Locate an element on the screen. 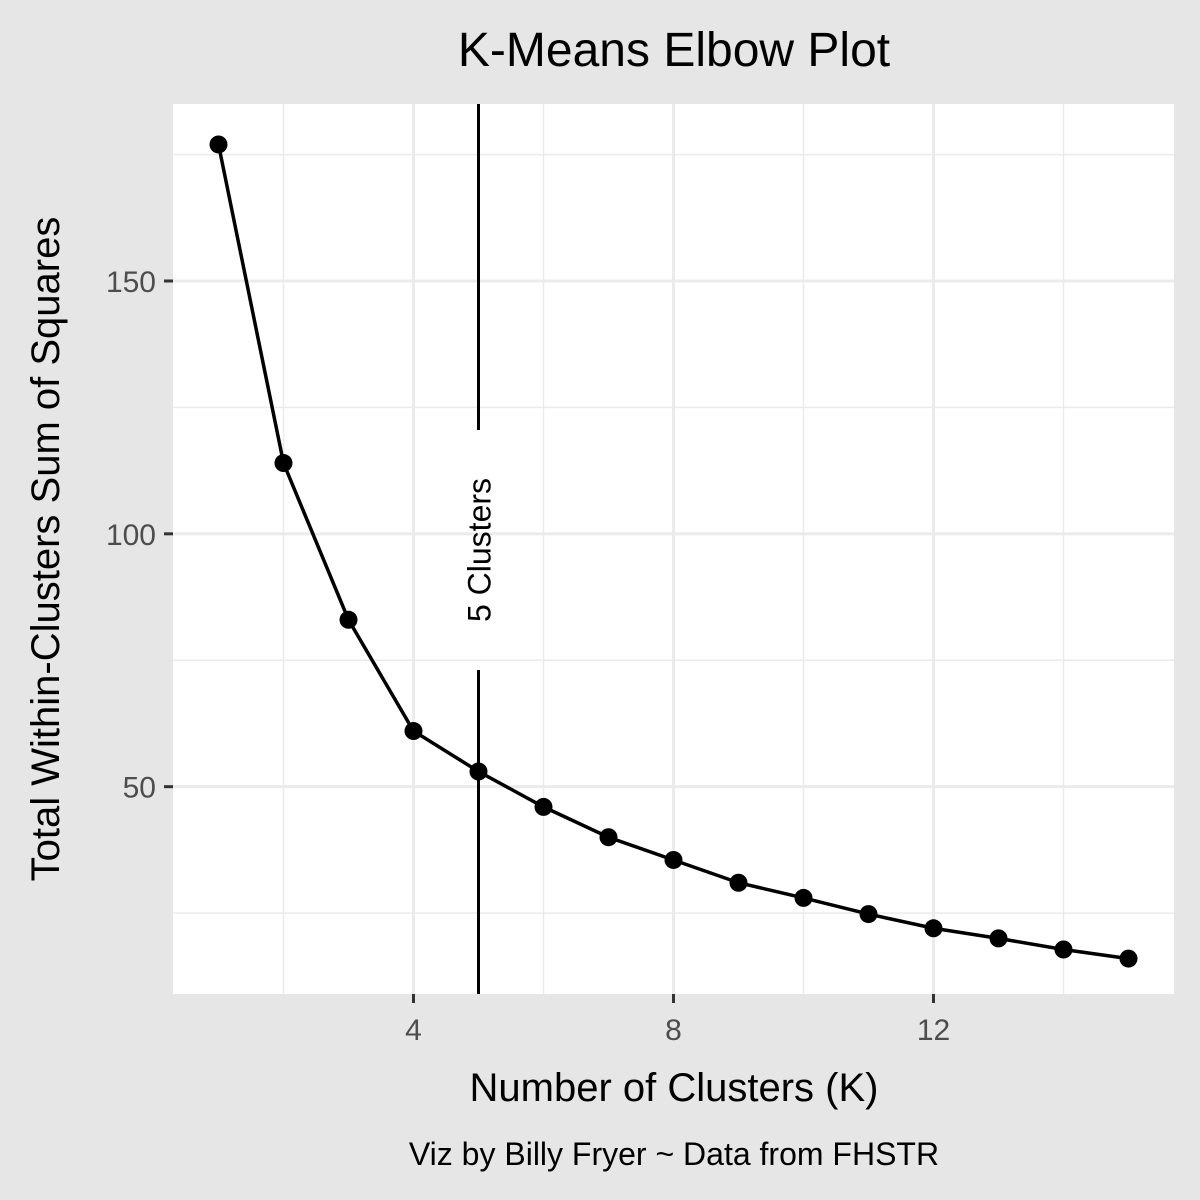 This screenshot has height=1200, width=1200. y-tick-label: 50 is located at coordinates (139, 788).